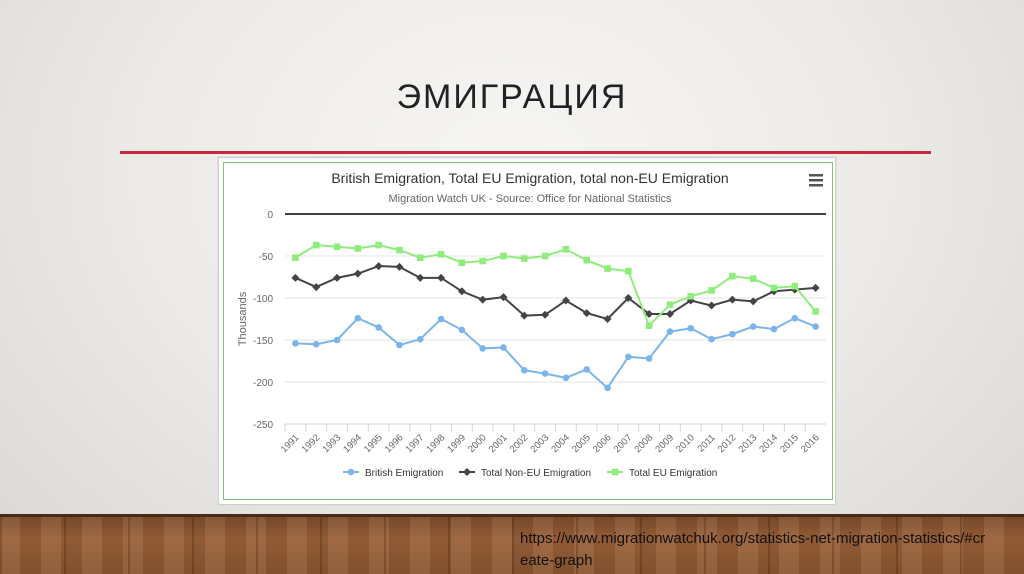  I want to click on y-tick-label: -200, so click(263, 383).